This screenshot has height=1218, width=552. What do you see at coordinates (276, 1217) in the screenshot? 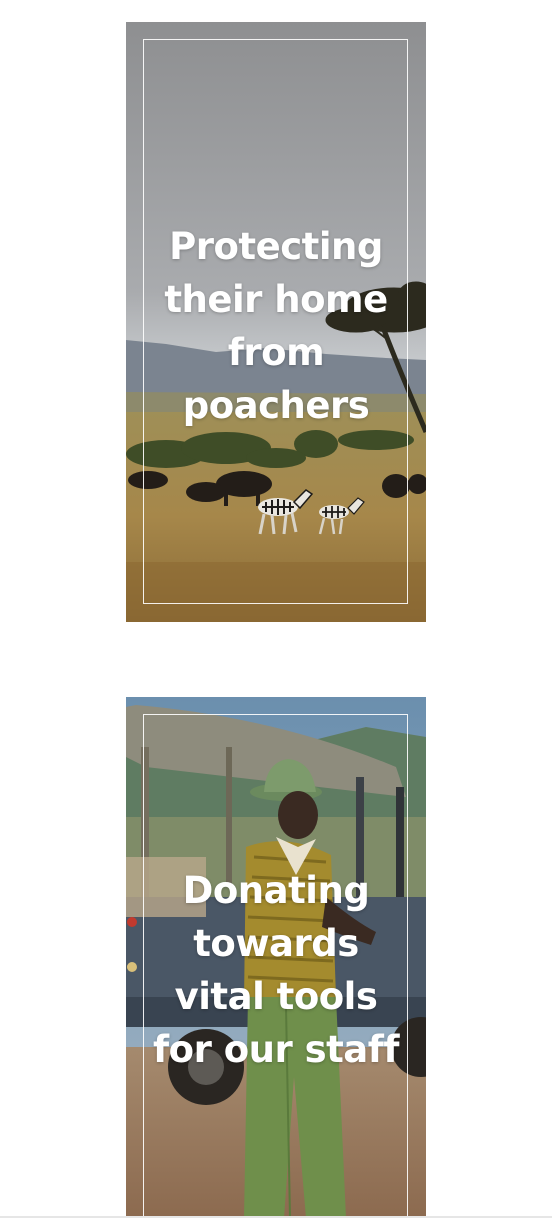
I see `bottom-divider` at bounding box center [276, 1217].